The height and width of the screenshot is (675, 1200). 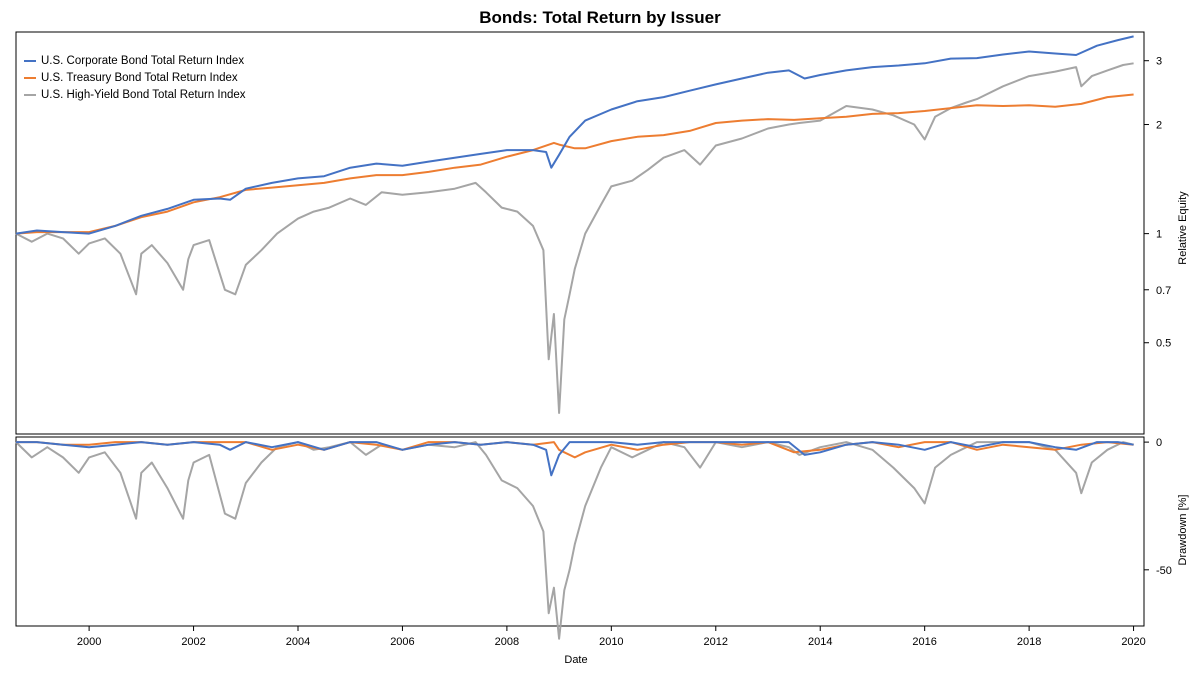 I want to click on y-tick-label-equity: 0.7, so click(x=1163, y=291).